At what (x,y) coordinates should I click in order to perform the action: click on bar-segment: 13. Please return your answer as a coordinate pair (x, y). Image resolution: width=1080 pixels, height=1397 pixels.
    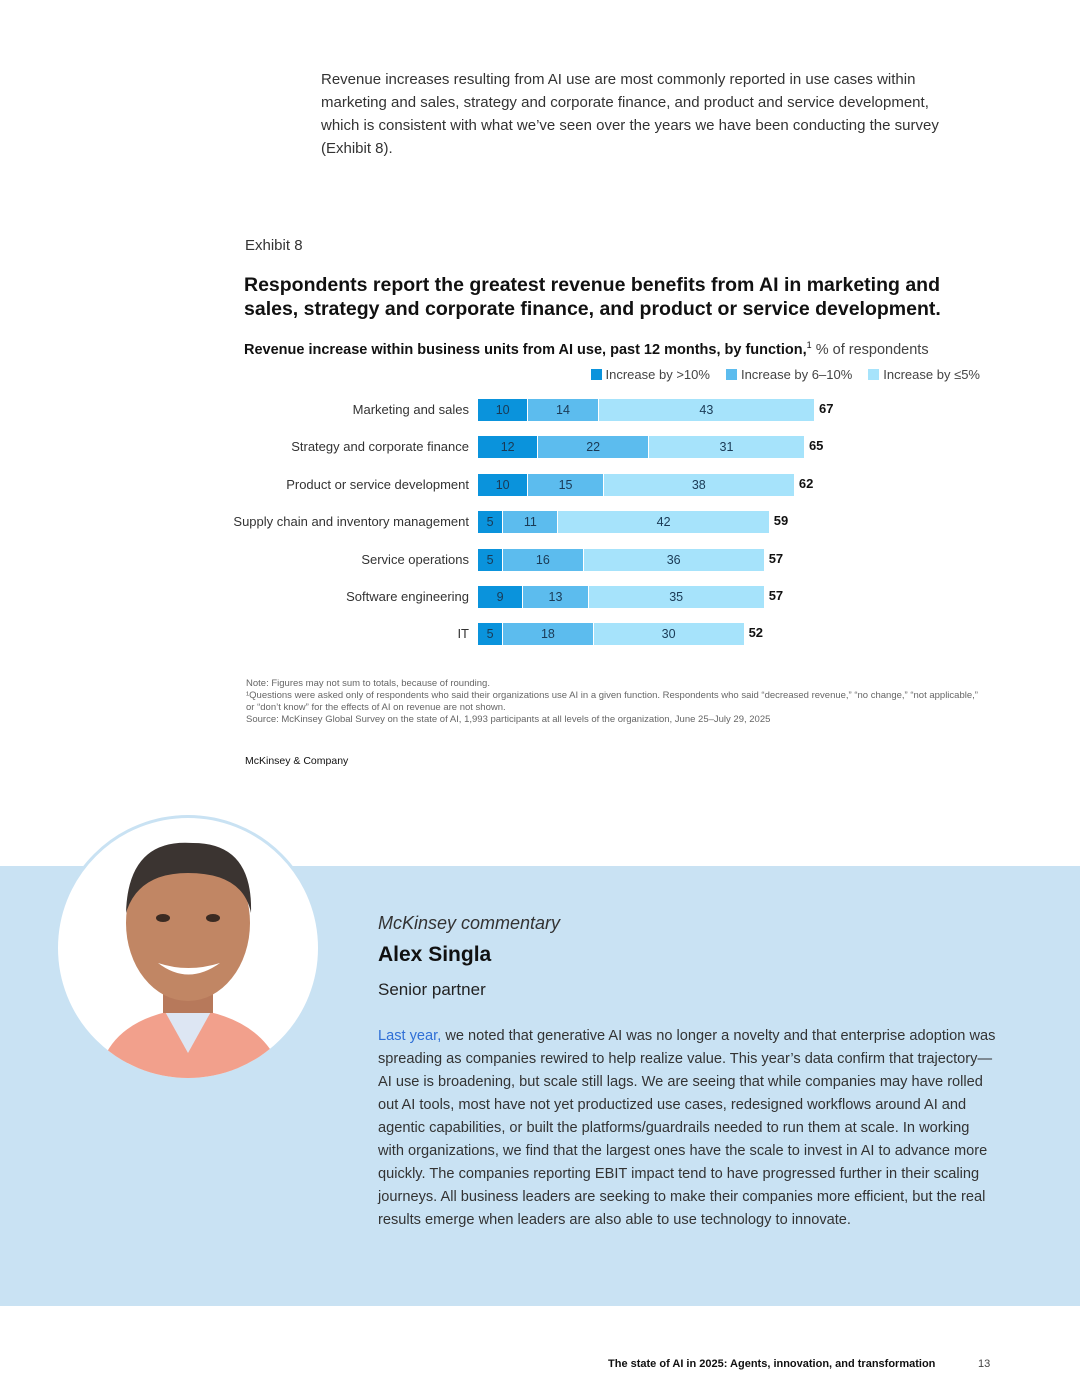
    Looking at the image, I should click on (556, 597).